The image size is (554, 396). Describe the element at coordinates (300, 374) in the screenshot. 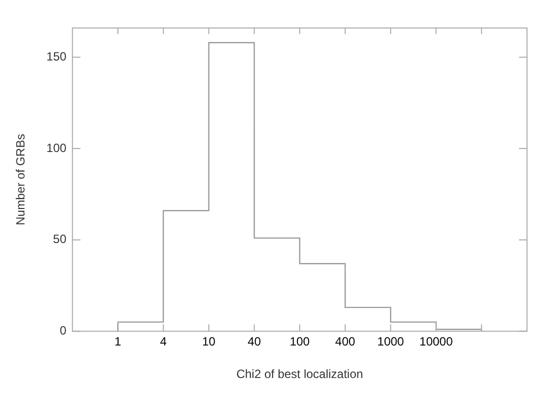

I see `x-axis-title: Chi2 of best localization` at that location.